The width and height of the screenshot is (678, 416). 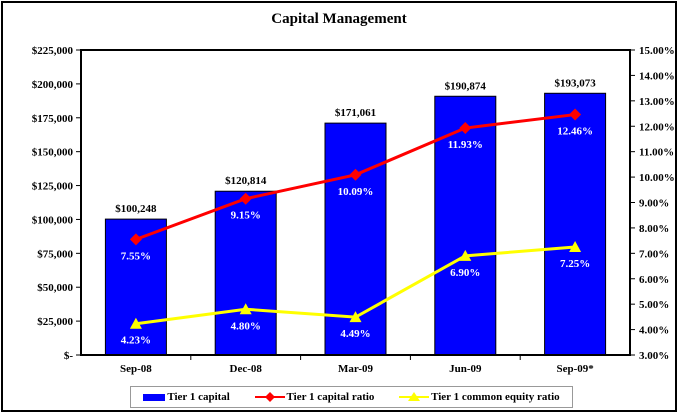 I want to click on right-axis-label: 7.00%, so click(x=654, y=254).